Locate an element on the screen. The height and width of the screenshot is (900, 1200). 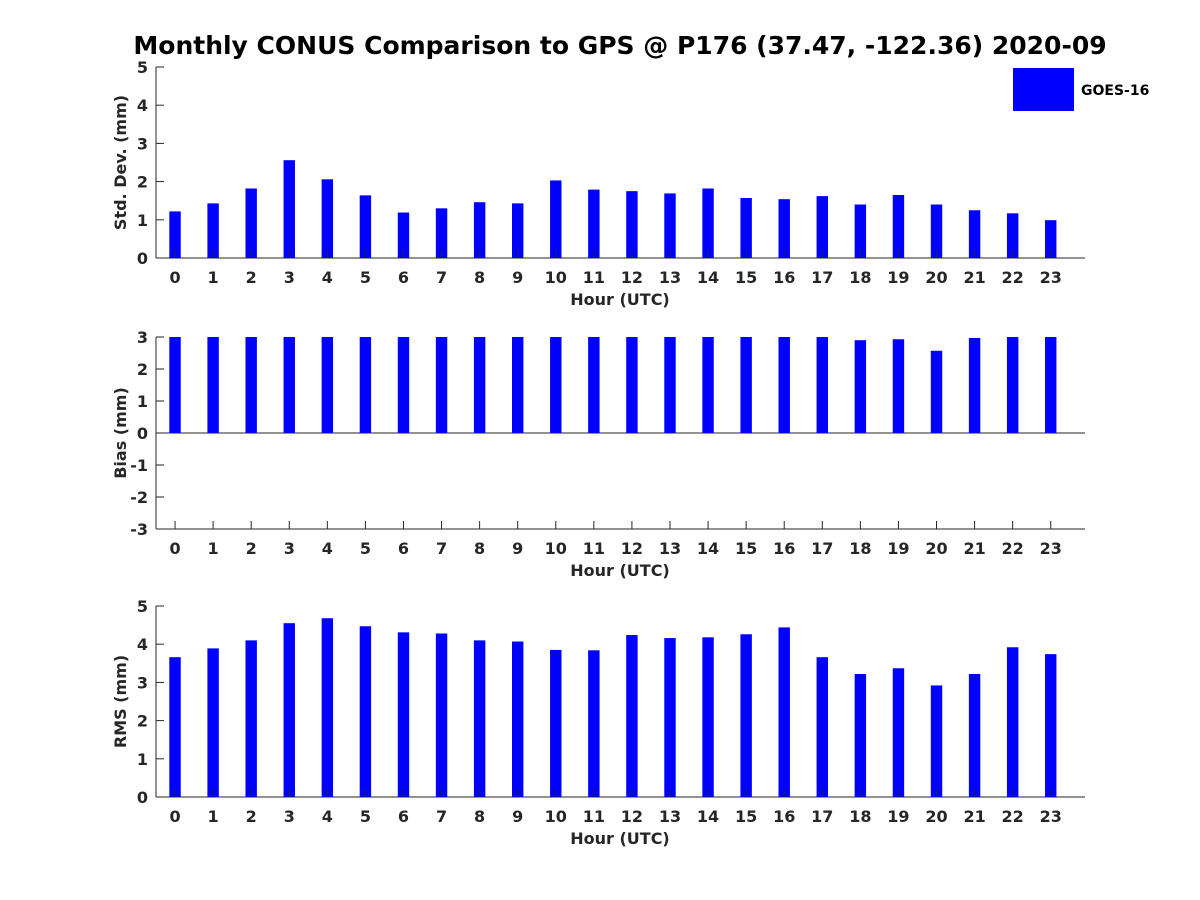
rms-x-tick-label: 15 is located at coordinates (746, 816).